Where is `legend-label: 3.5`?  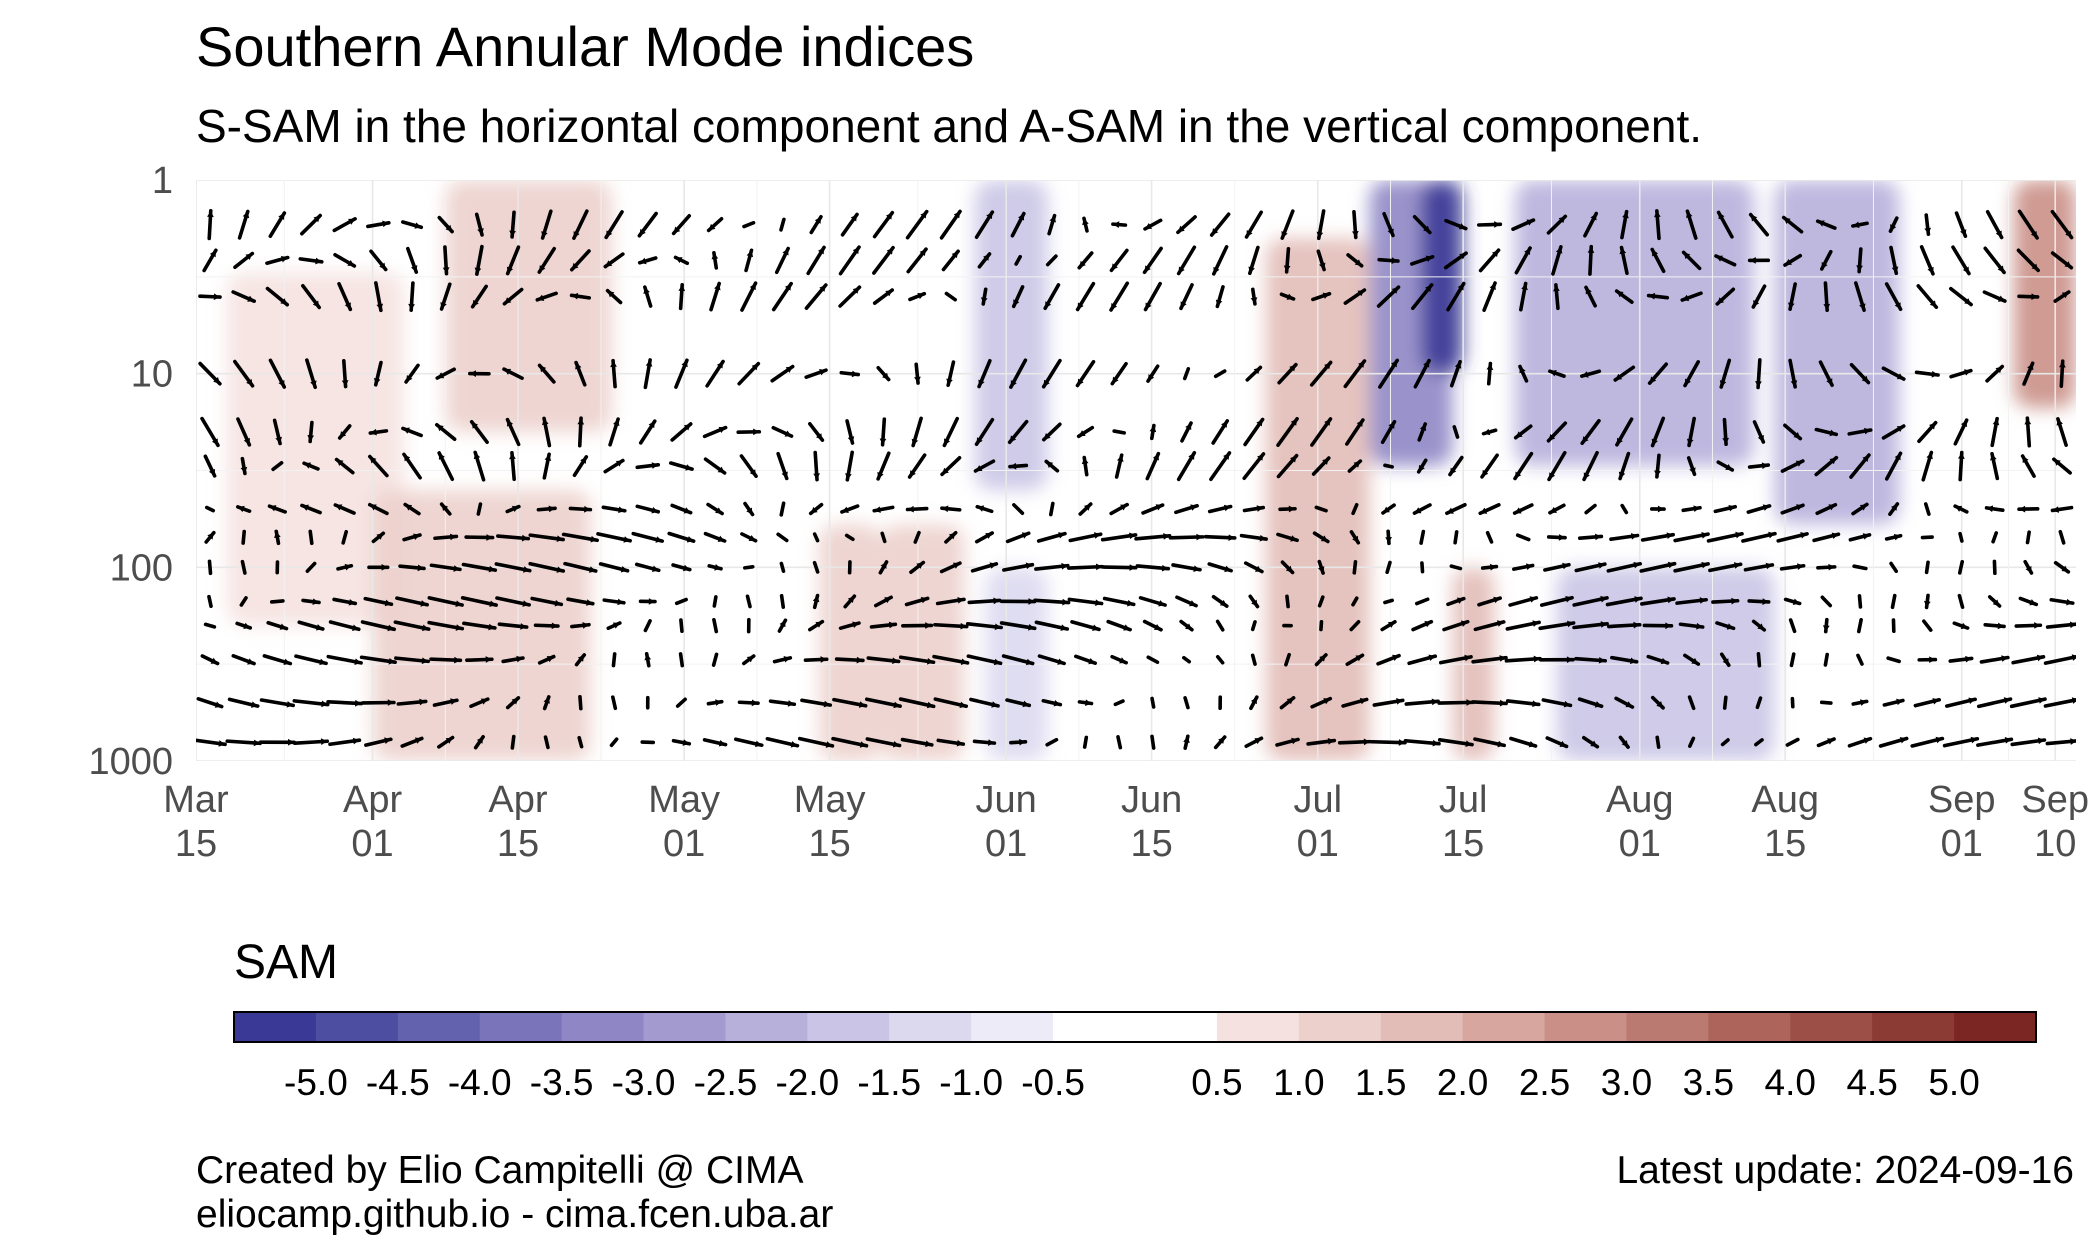 legend-label: 3.5 is located at coordinates (1708, 1082).